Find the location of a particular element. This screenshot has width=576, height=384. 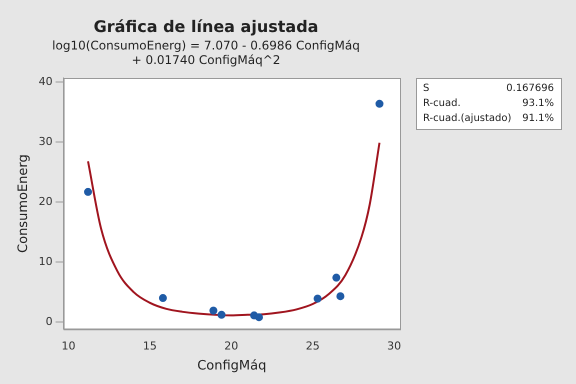

text: R-cuad.(ajustado) is located at coordinates (467, 118).